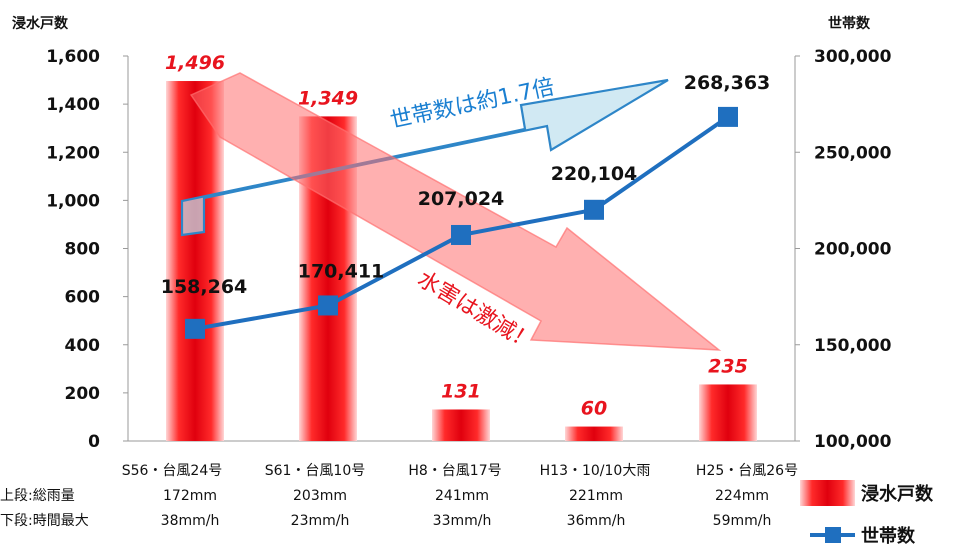 The width and height of the screenshot is (970, 548). I want to click on right-tick-label: 300,000, so click(853, 57).